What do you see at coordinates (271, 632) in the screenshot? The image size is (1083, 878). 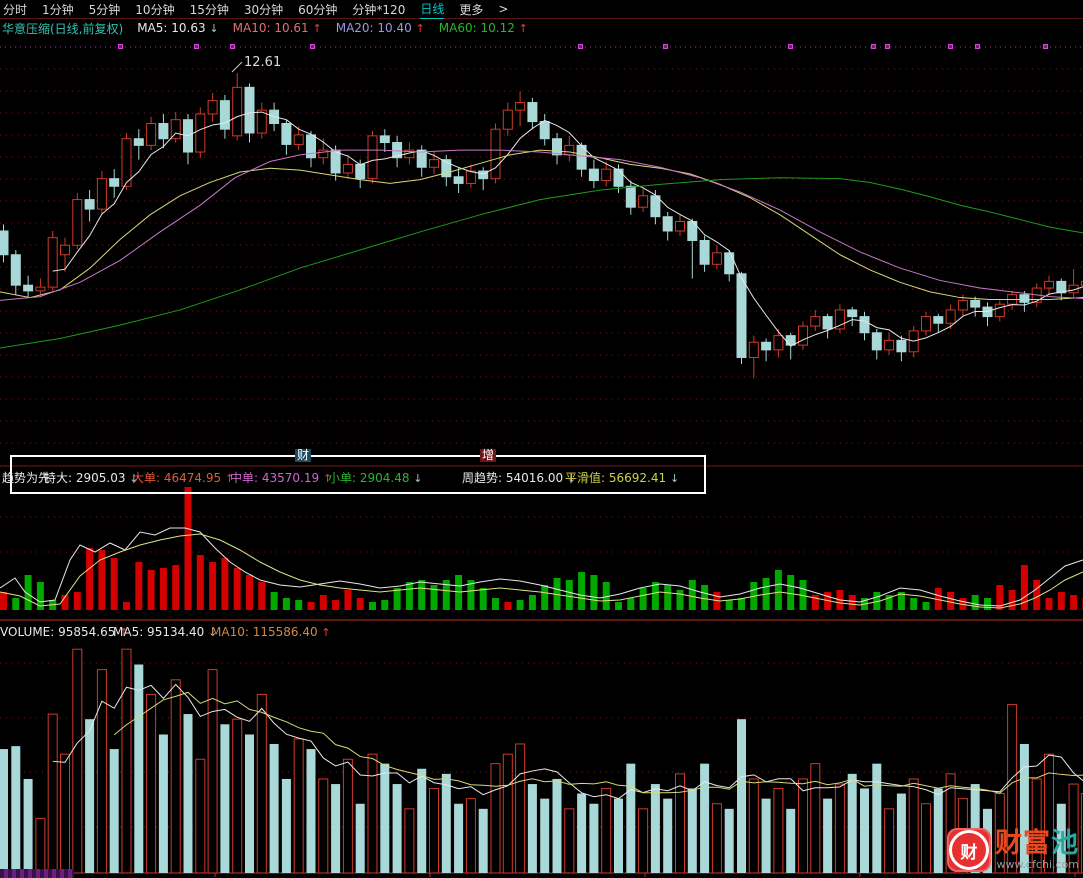 I see `volume-field-2: MA10: 115586.40 ↑` at bounding box center [271, 632].